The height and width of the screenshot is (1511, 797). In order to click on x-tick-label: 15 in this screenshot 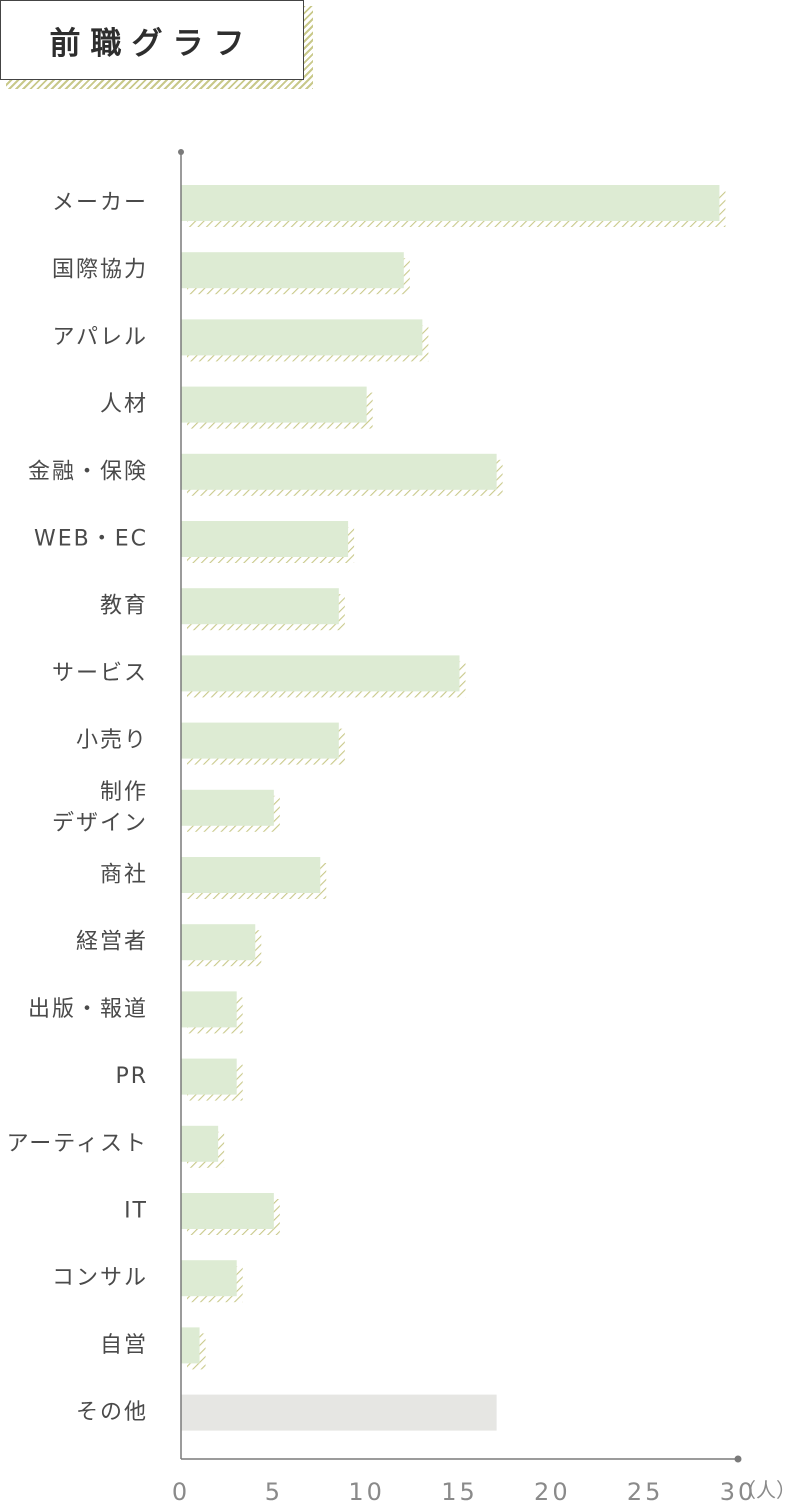, I will do `click(459, 1492)`.